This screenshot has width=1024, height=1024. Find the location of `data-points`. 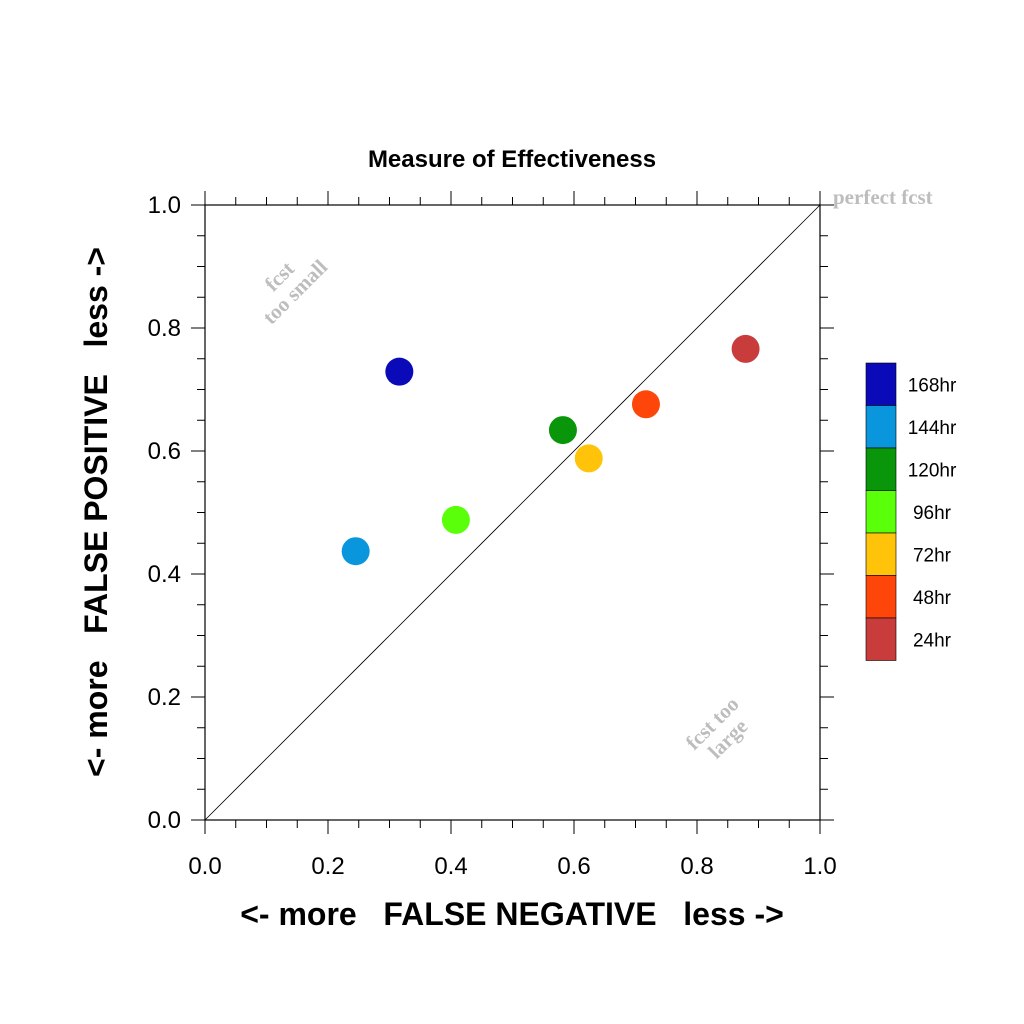

data-points is located at coordinates (550, 450).